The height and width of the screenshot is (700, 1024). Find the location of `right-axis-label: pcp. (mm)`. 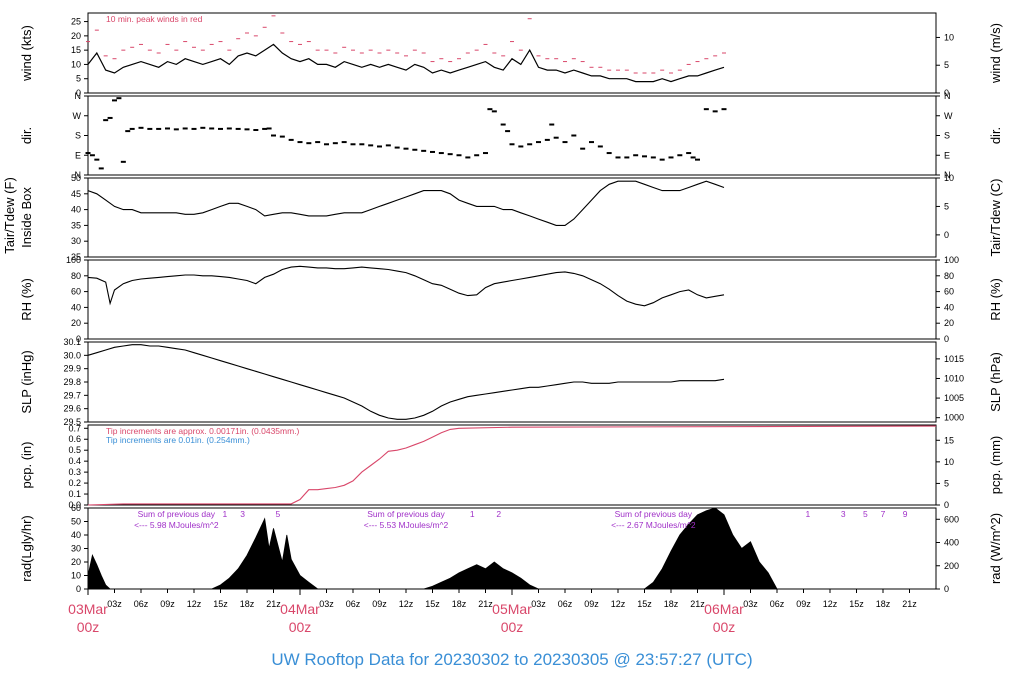

right-axis-label: pcp. (mm) is located at coordinates (995, 465).